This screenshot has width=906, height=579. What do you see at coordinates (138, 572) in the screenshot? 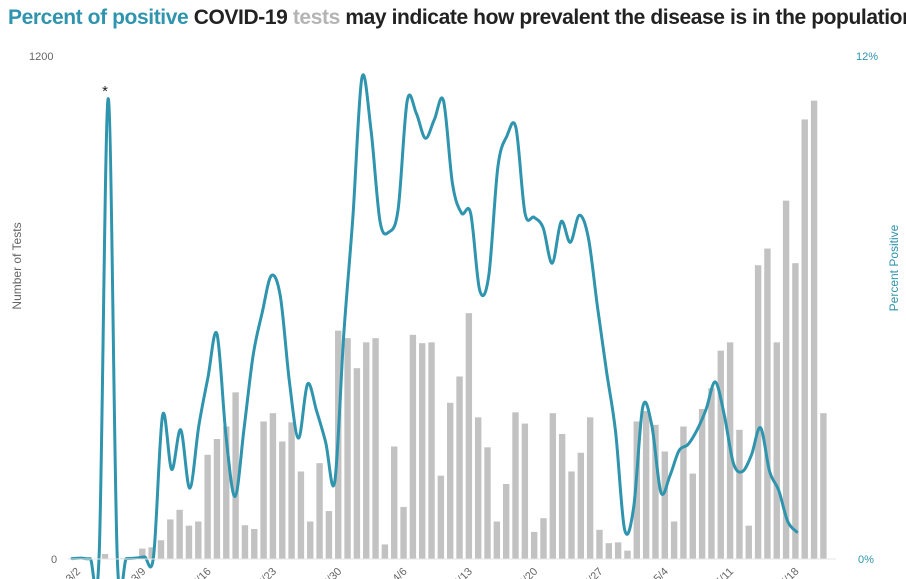
I see `x-tick-label: 3/9` at bounding box center [138, 572].